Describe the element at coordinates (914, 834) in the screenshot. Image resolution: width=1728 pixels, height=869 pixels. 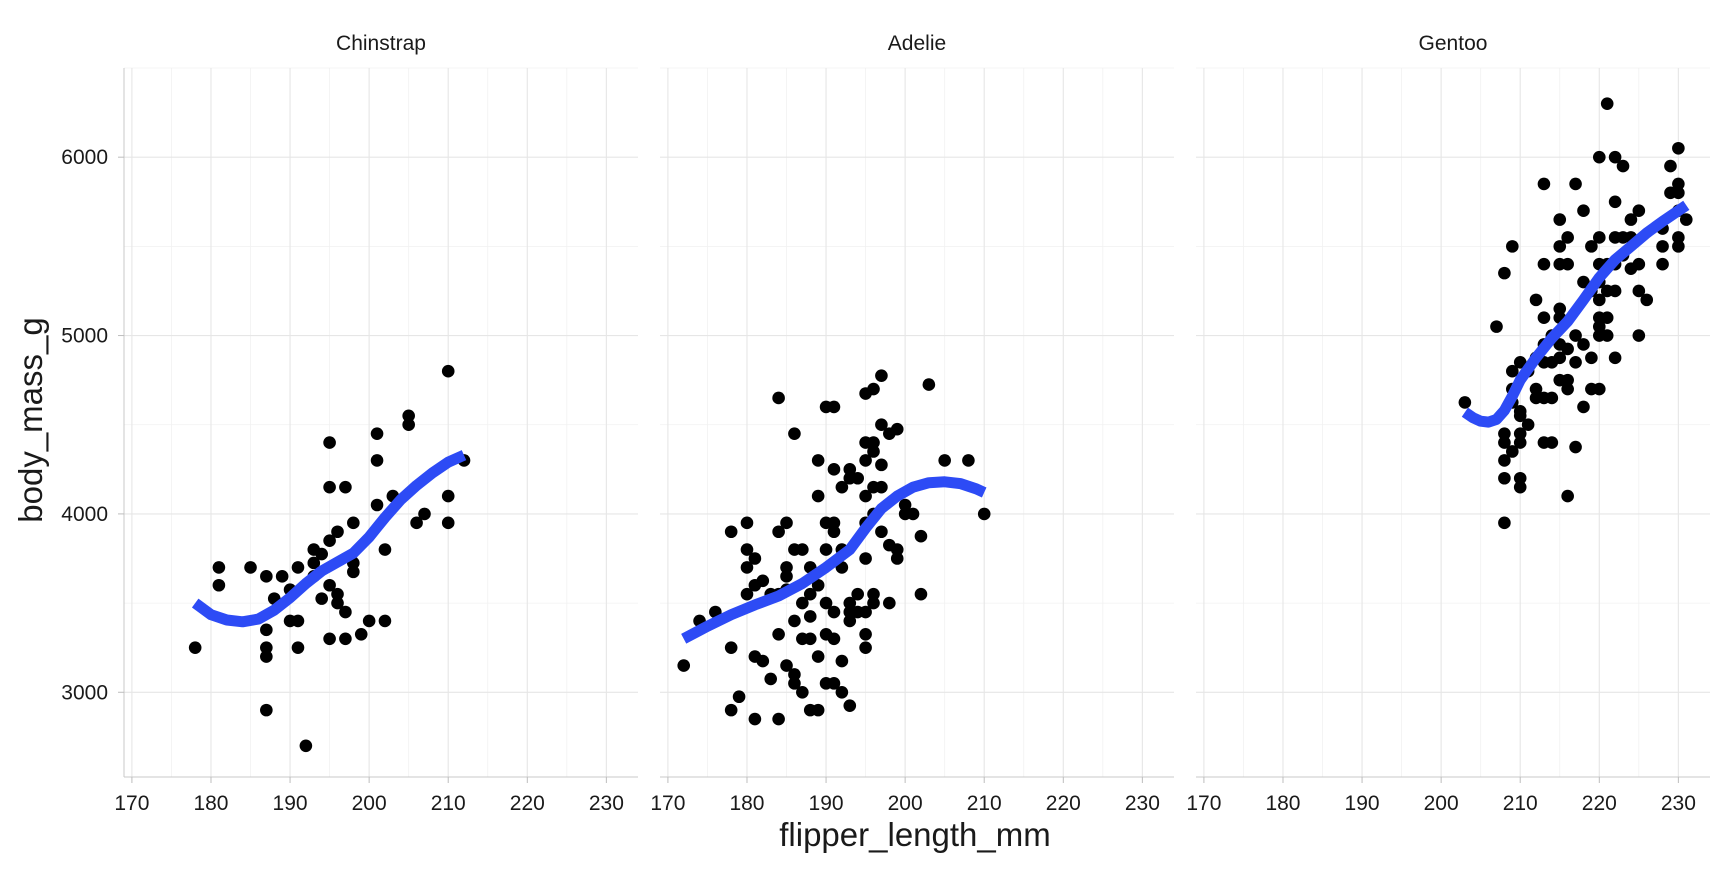
I see `x-axis-title: flipper_length_mm` at that location.